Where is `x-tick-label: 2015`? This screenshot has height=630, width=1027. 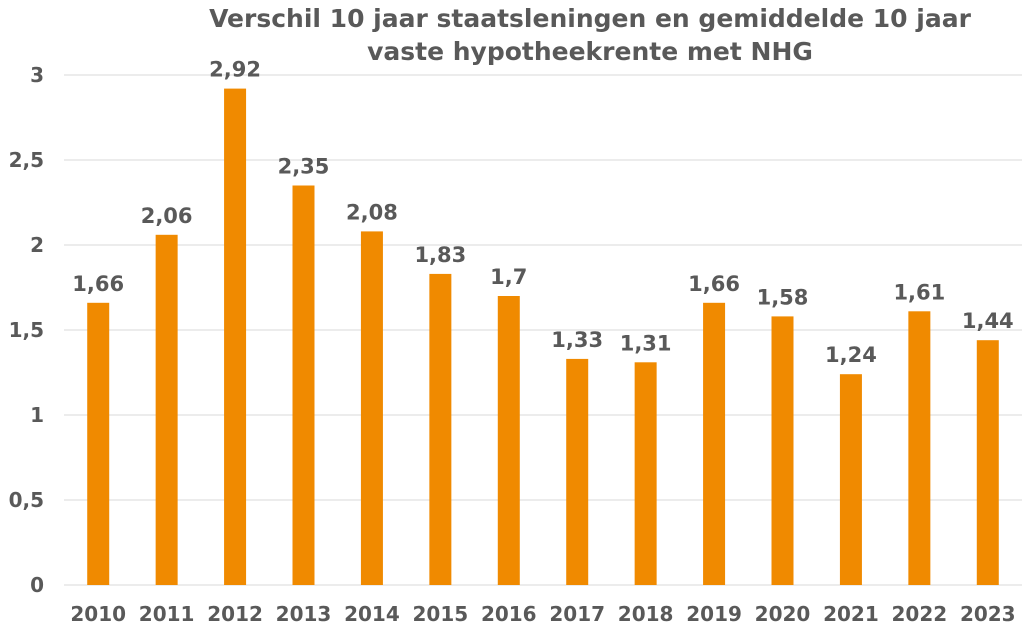
x-tick-label: 2015 is located at coordinates (441, 614).